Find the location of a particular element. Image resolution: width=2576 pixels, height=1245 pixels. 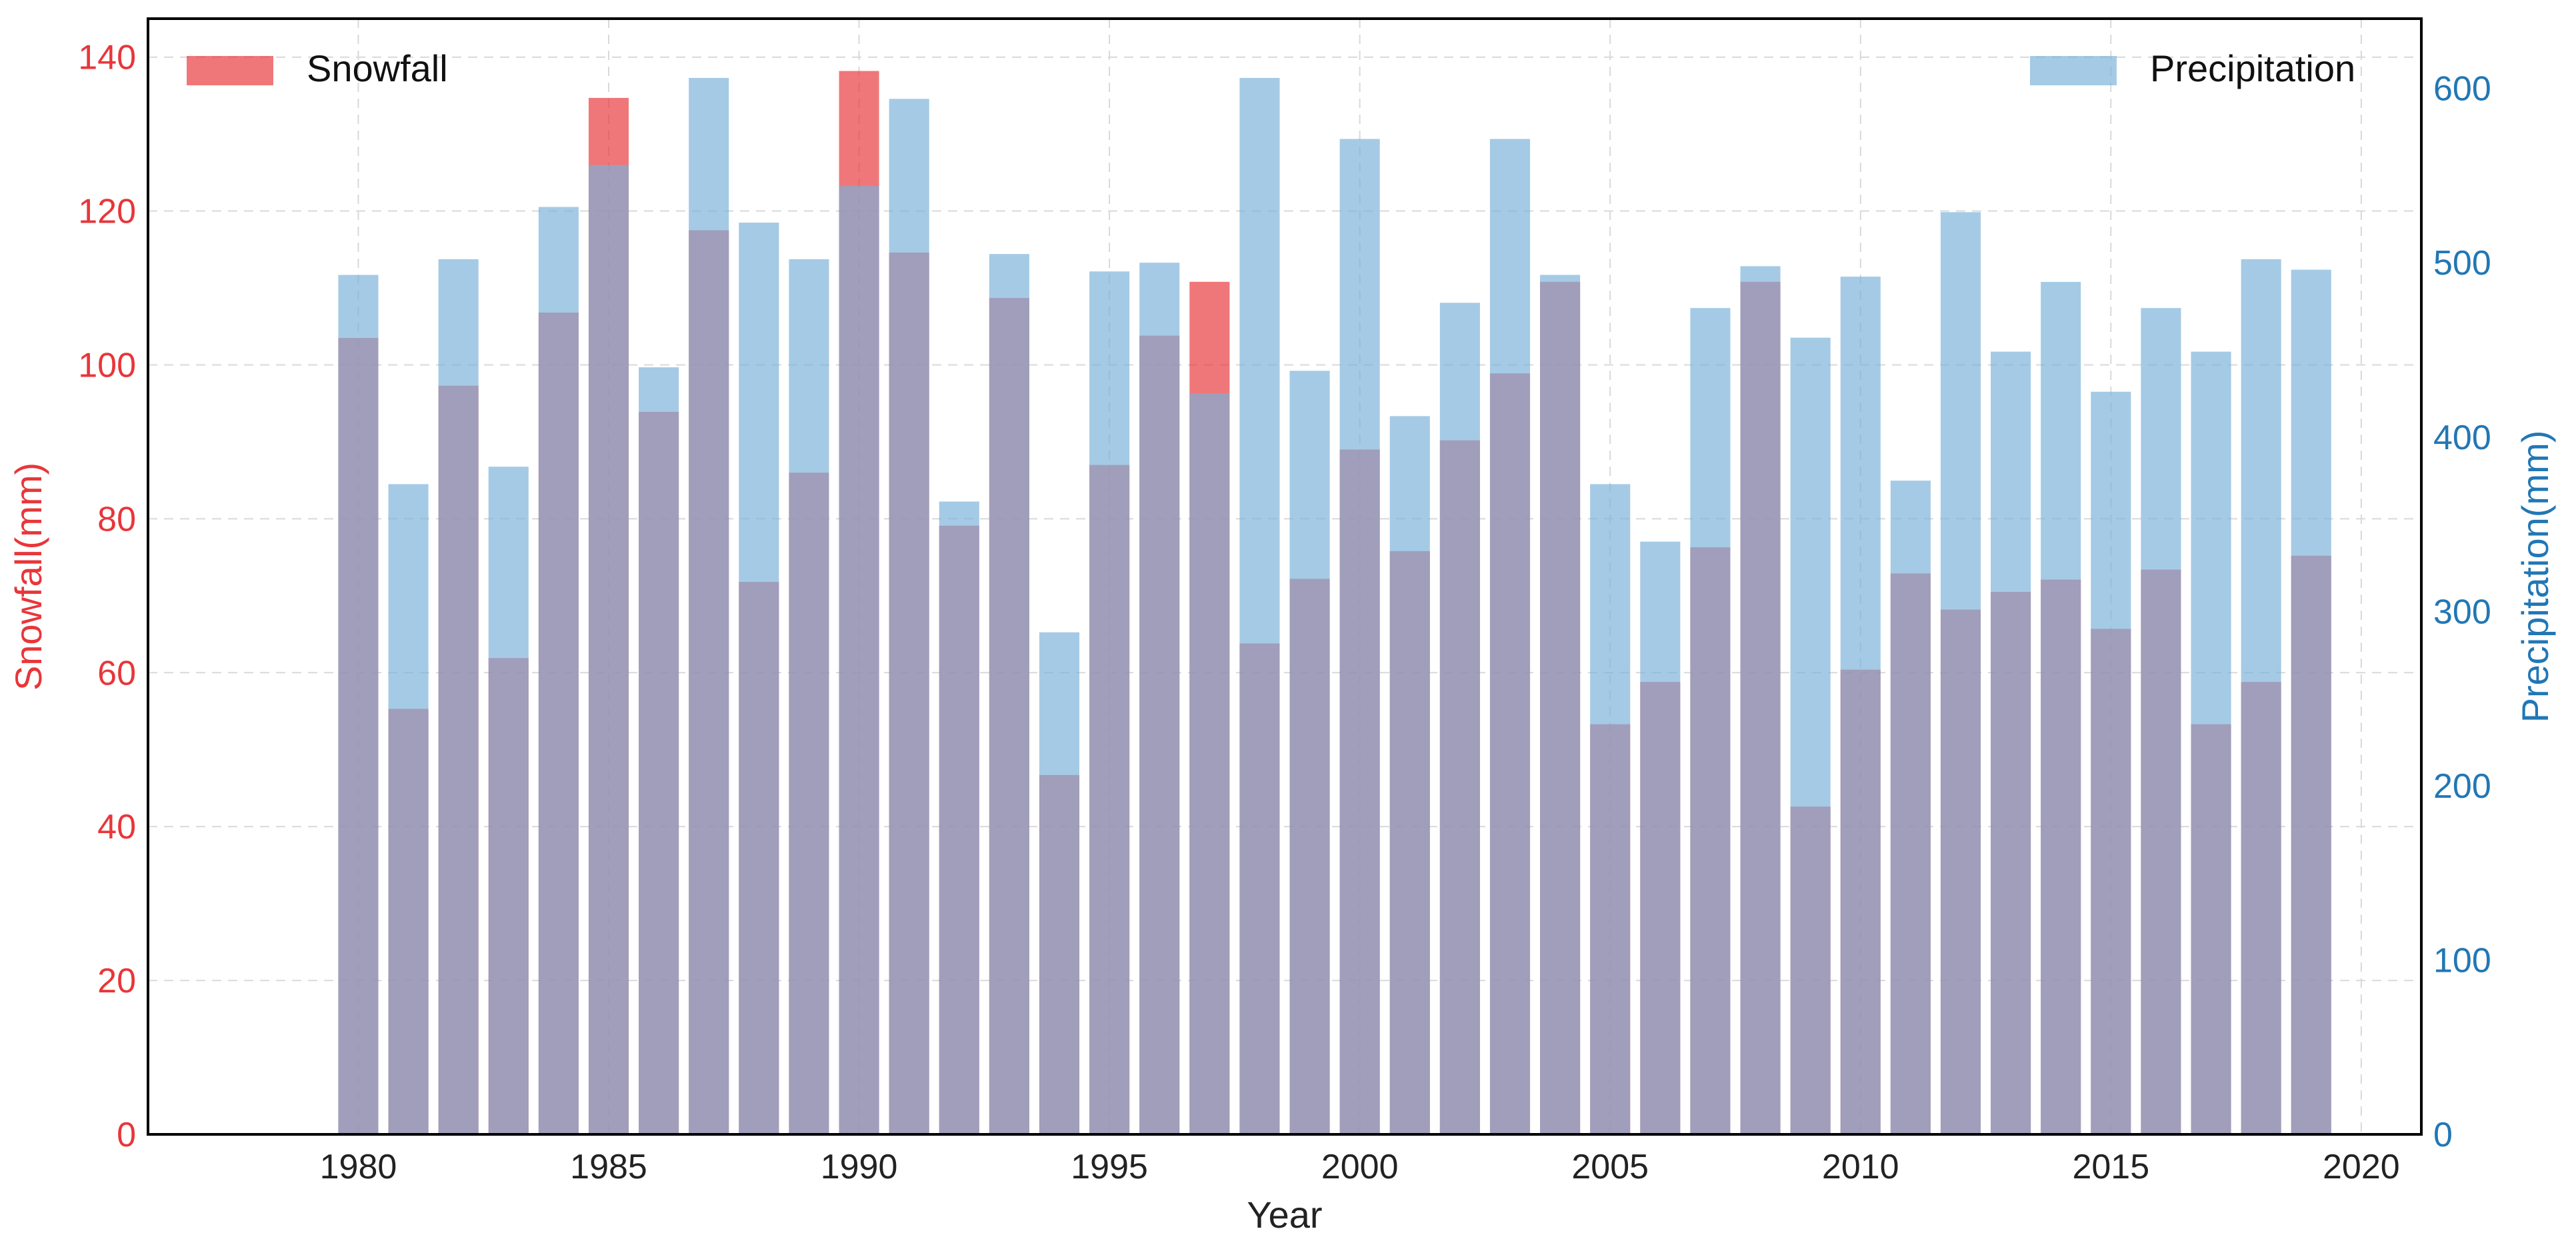

x-tick-label: 1995 is located at coordinates (1109, 1167).